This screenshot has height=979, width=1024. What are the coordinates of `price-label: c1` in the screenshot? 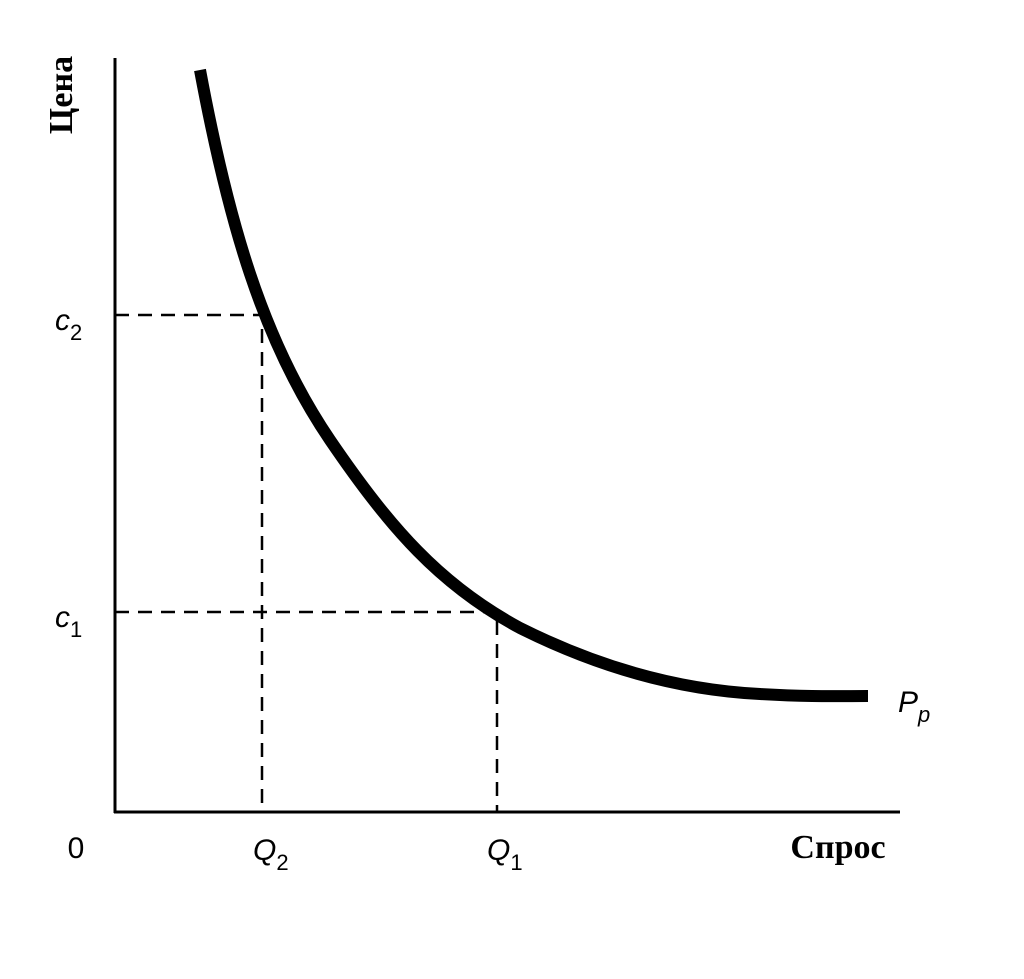 It's located at (68, 621).